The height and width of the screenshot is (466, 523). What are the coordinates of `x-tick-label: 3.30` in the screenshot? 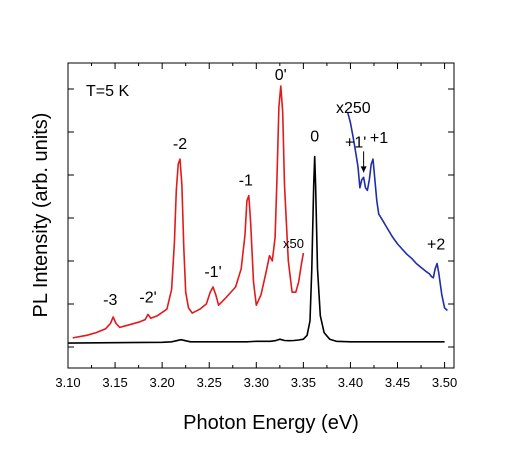 It's located at (256, 382).